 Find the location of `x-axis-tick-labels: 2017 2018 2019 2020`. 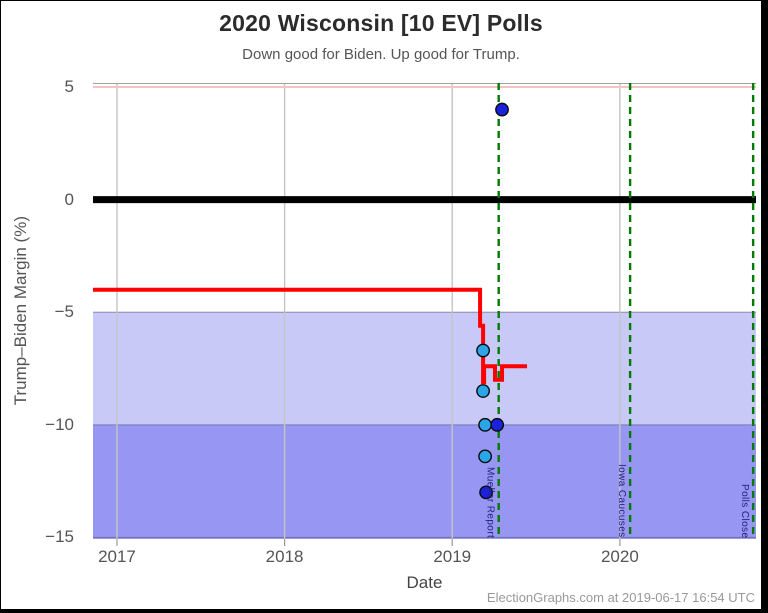

x-axis-tick-labels: 2017 2018 2019 2020 is located at coordinates (424, 559).